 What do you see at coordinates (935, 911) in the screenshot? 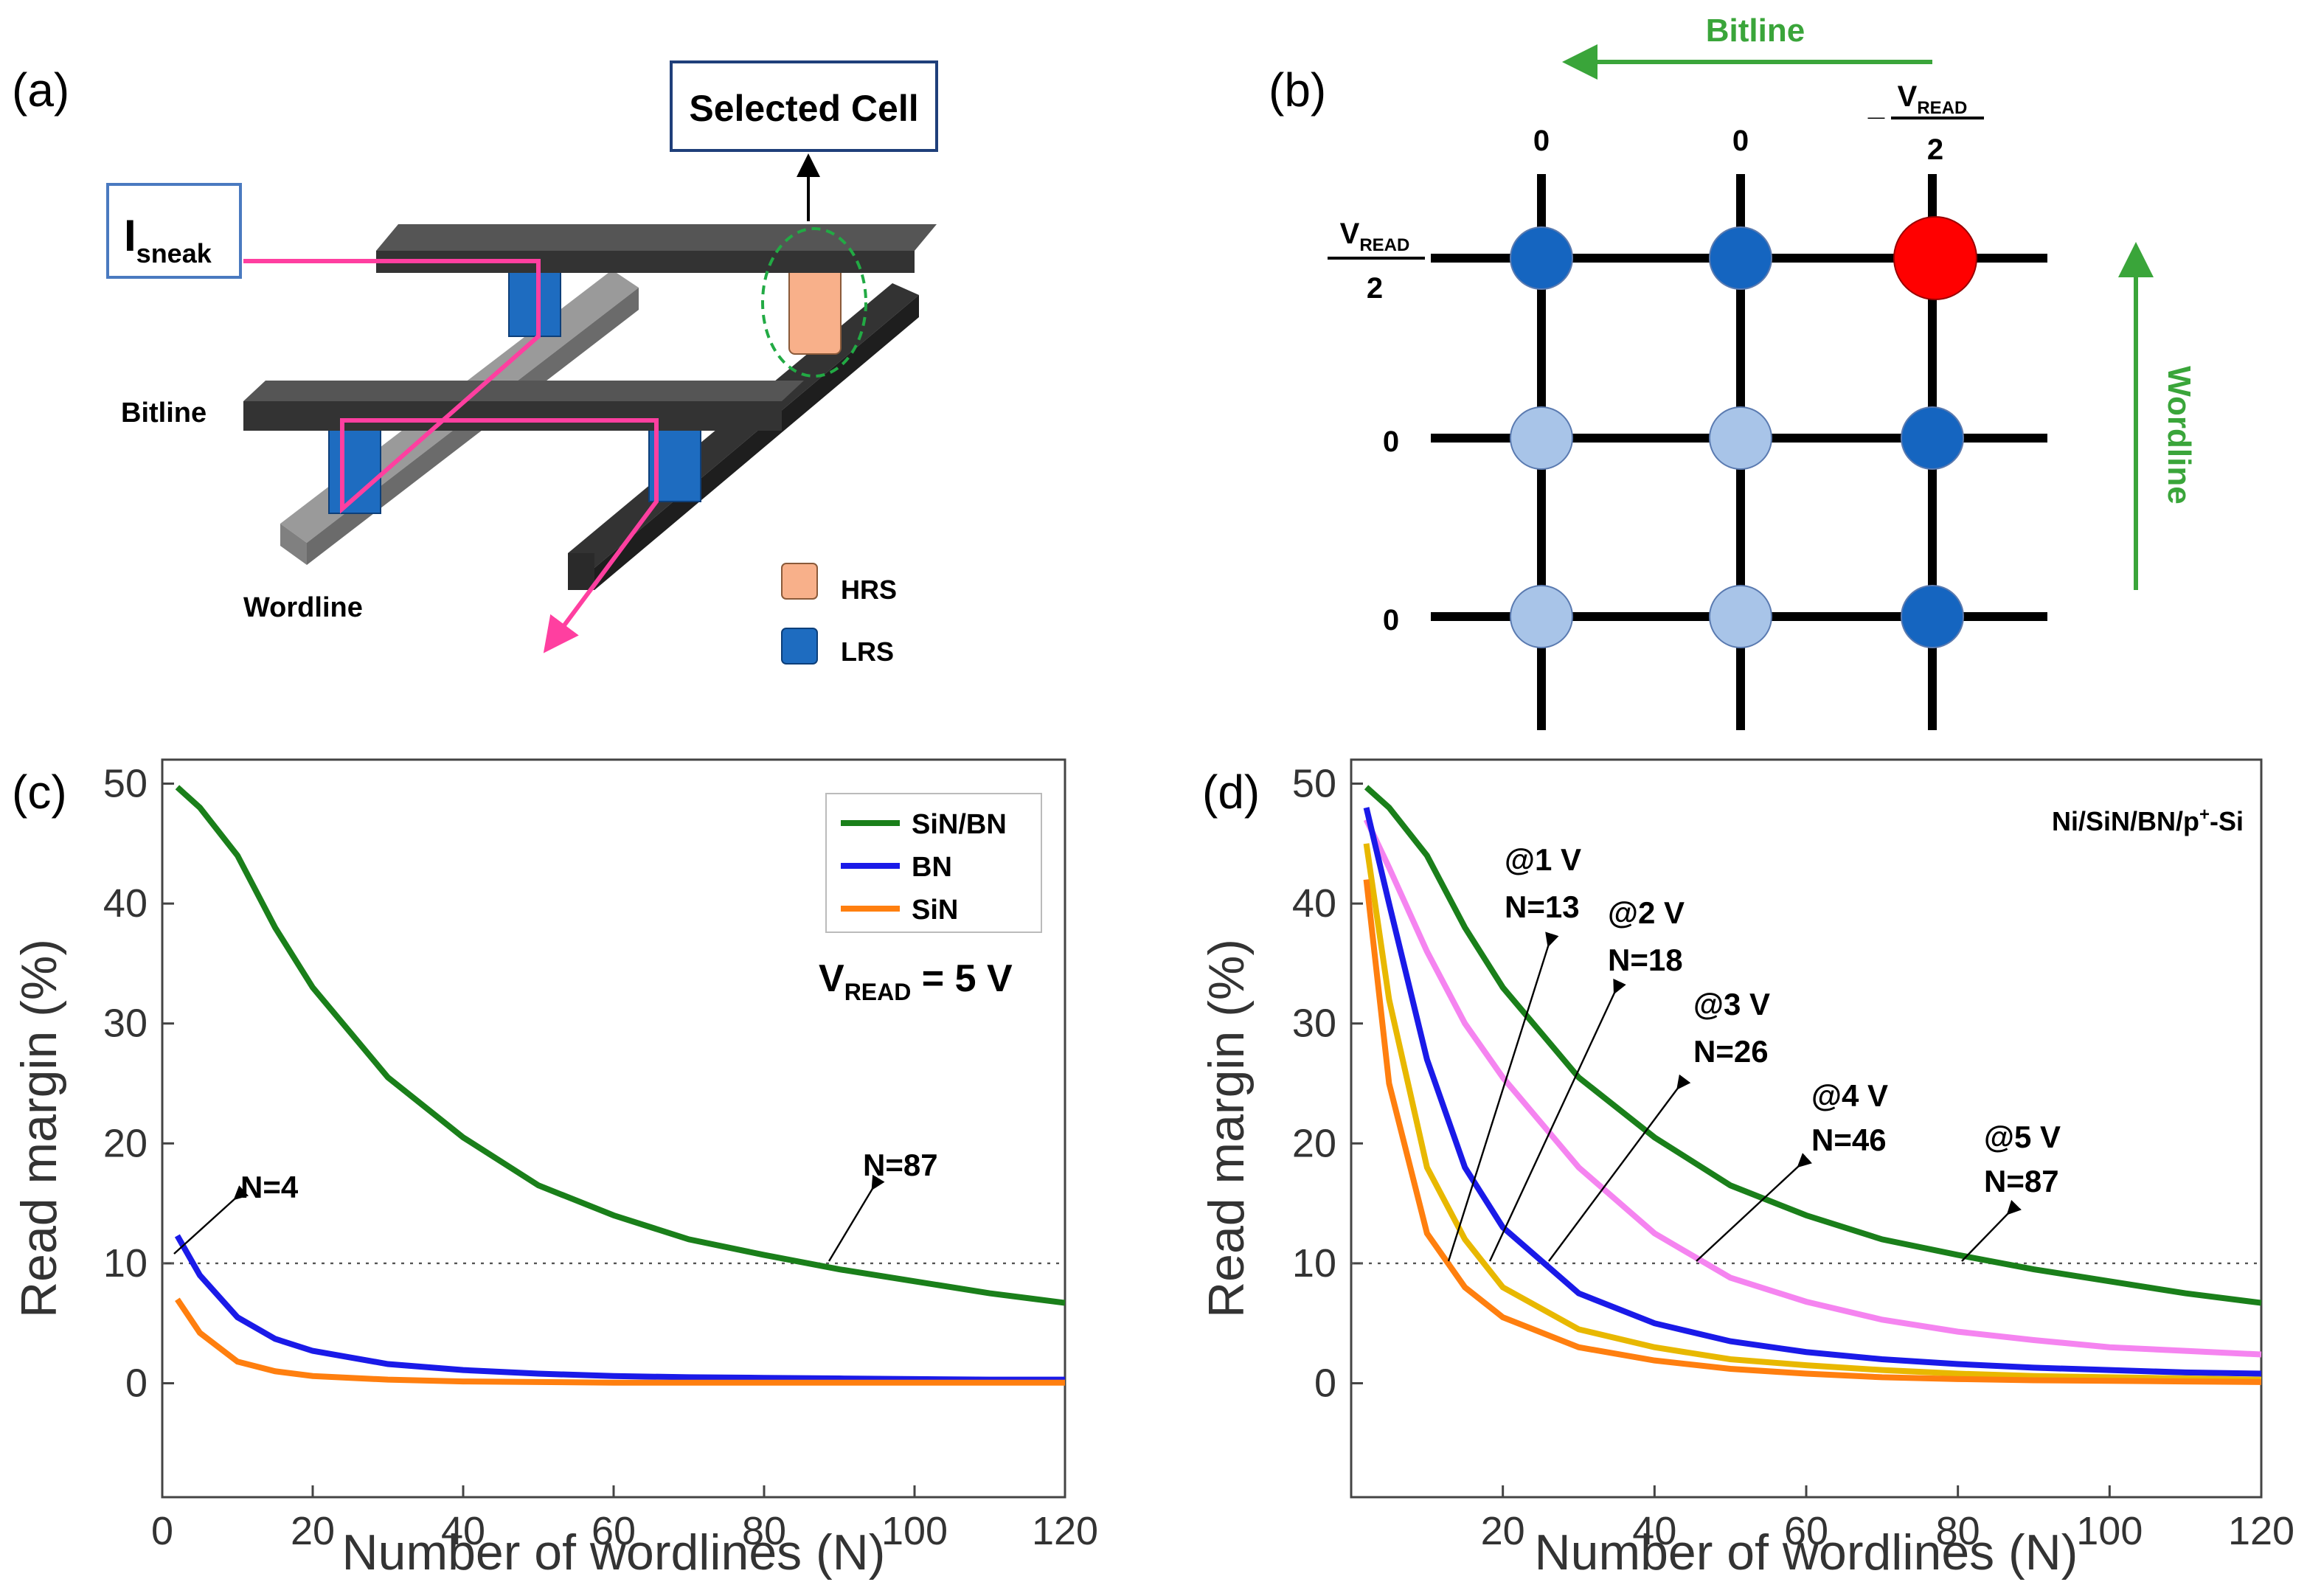
I see `legend-label: SiN` at bounding box center [935, 911].